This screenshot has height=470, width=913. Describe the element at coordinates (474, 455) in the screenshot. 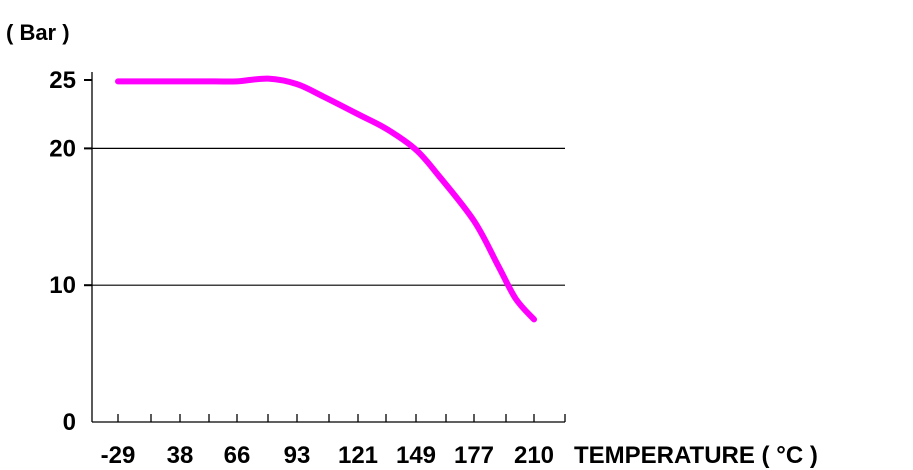

I see `x-tick-label: 177` at that location.